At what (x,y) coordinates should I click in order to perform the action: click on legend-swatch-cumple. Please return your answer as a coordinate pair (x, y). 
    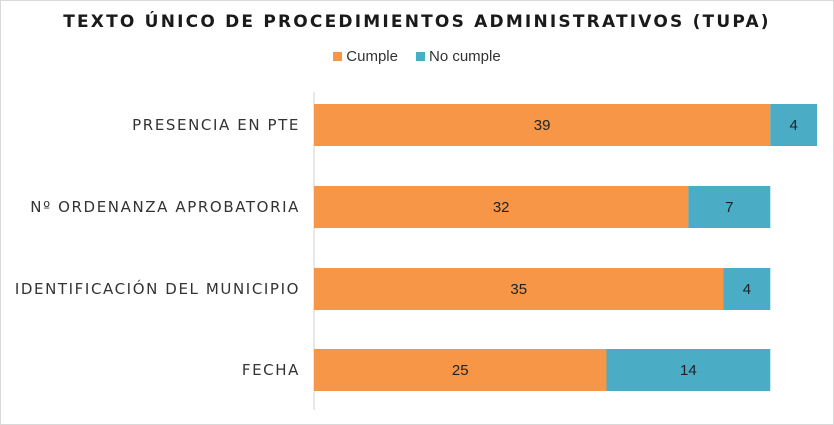
    Looking at the image, I should click on (338, 56).